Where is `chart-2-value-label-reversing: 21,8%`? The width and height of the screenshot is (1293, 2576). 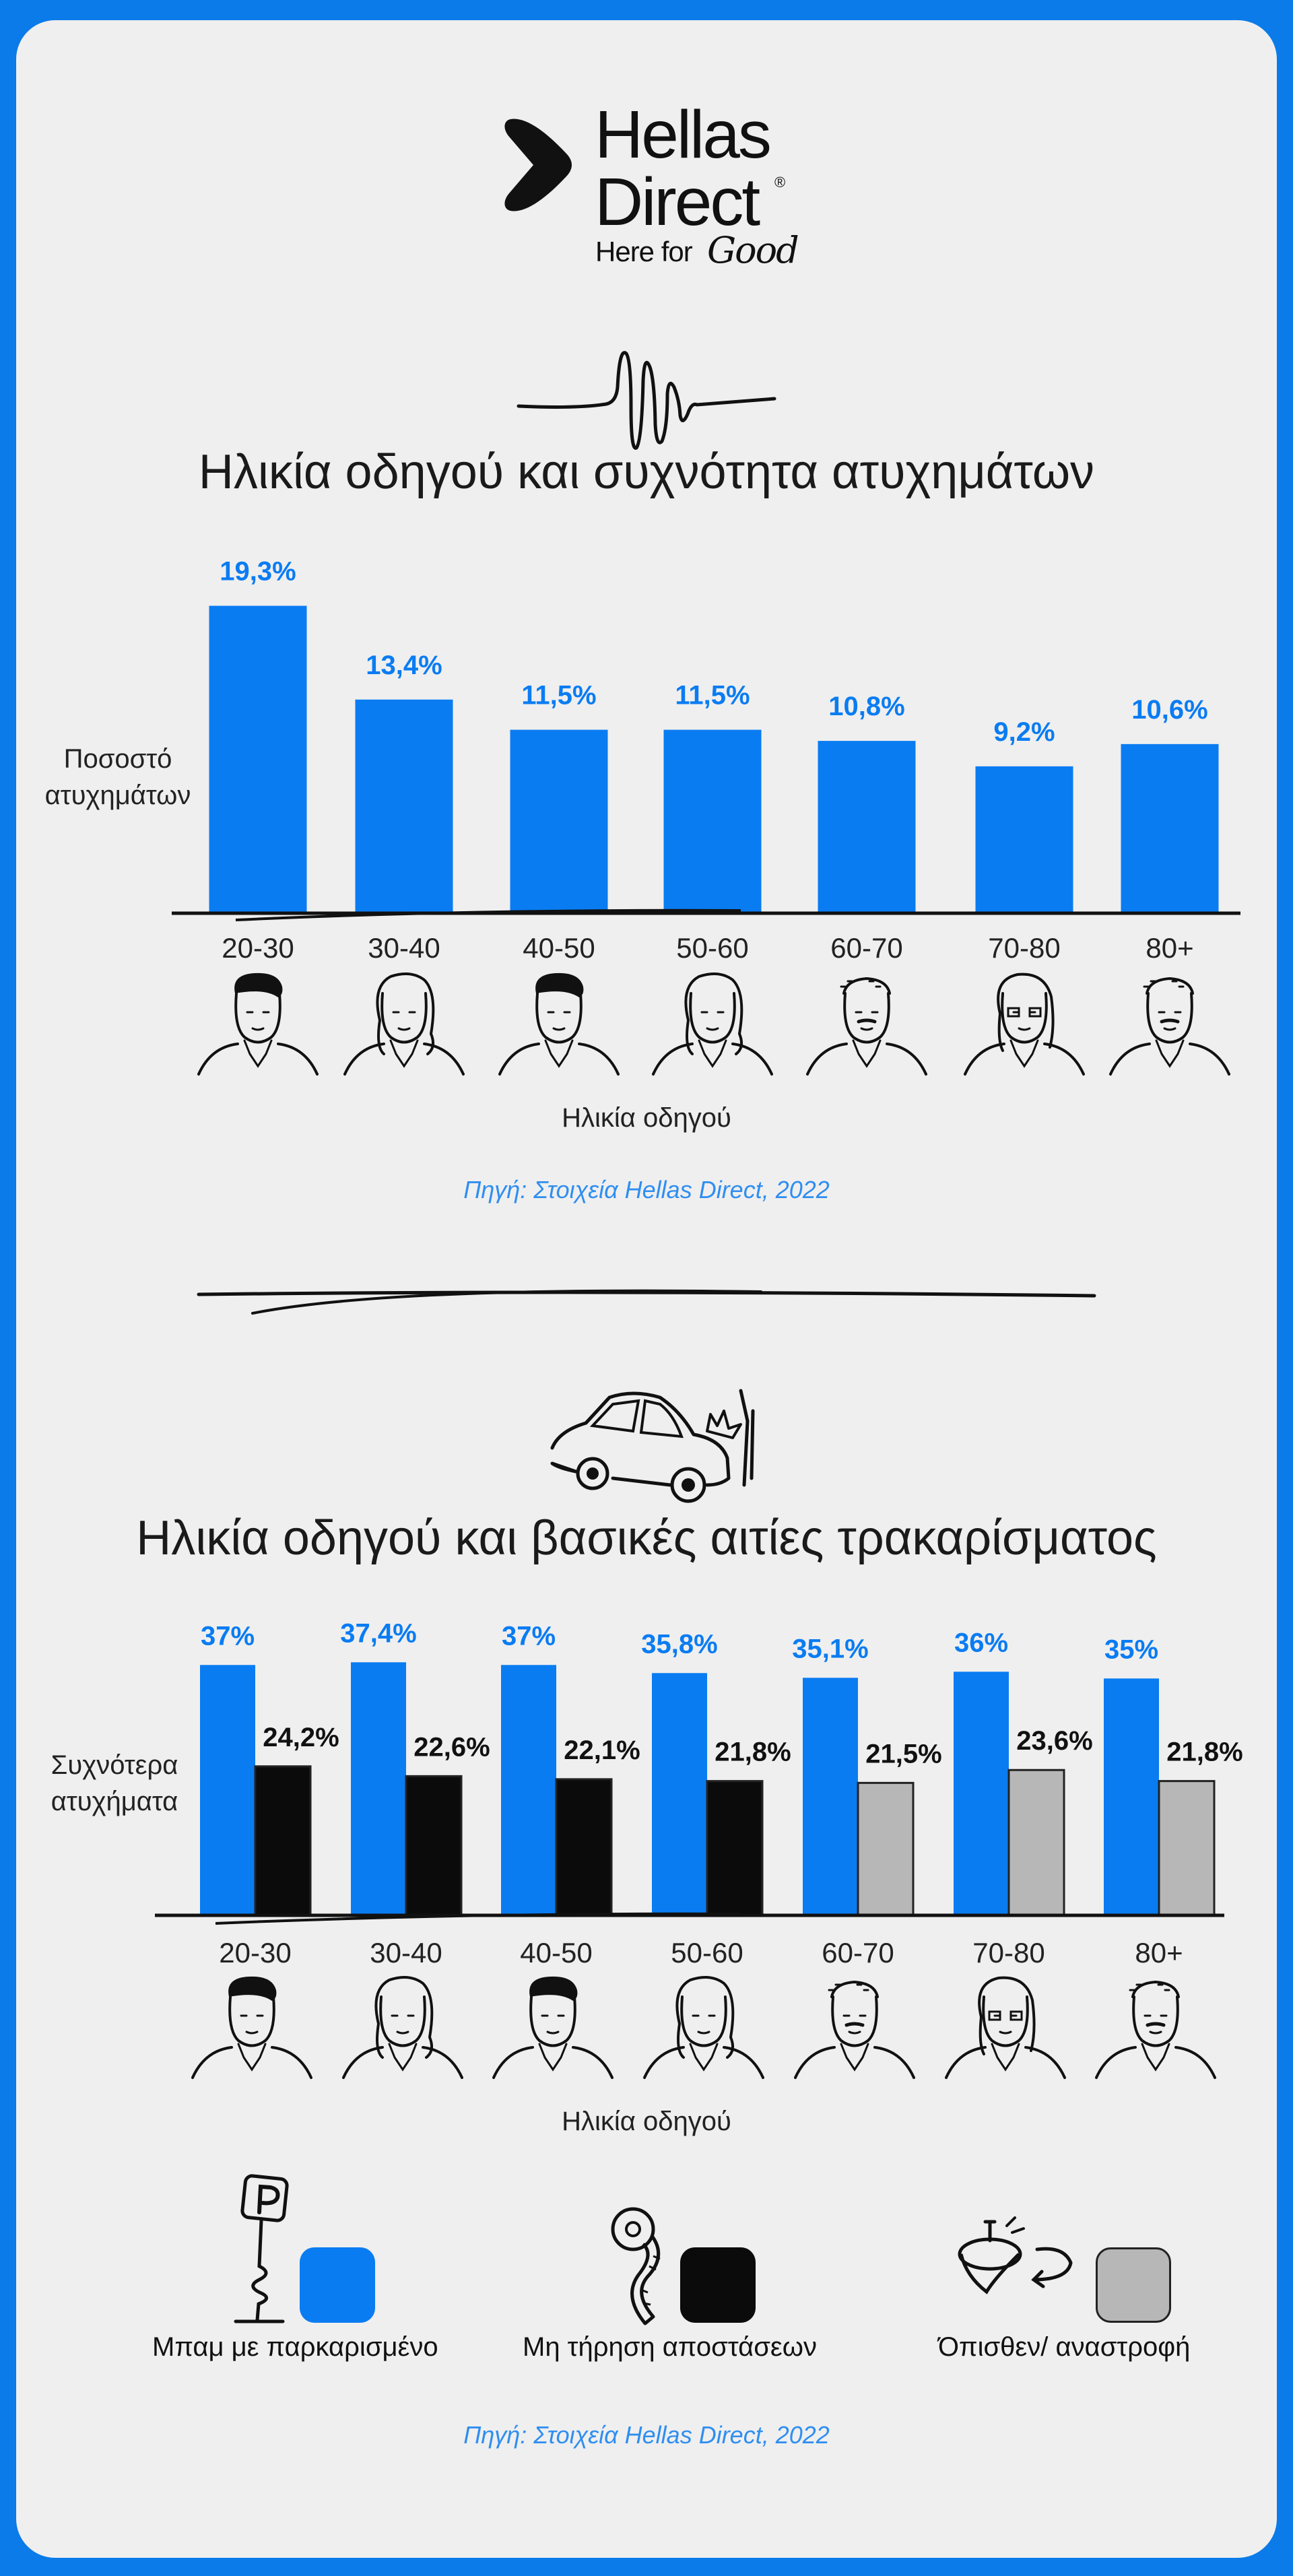 chart-2-value-label-reversing: 21,8% is located at coordinates (1204, 1752).